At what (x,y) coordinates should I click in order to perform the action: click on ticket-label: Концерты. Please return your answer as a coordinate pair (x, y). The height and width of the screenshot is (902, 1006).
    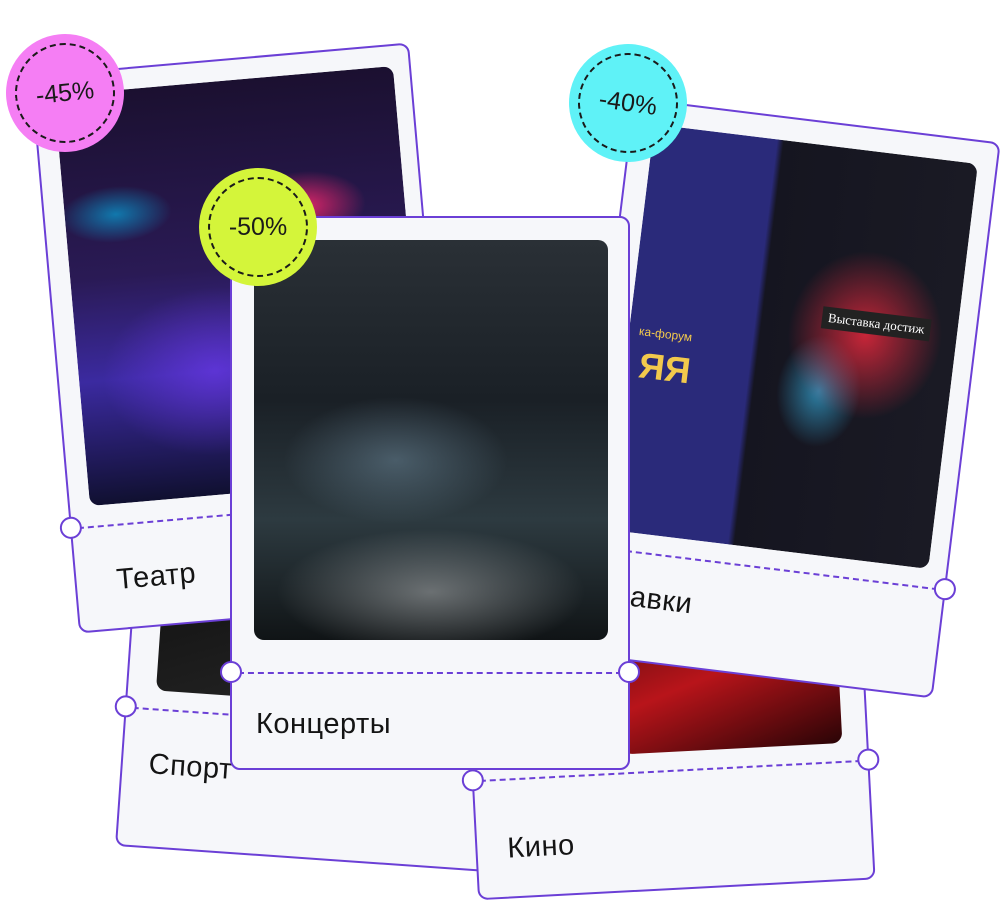
    Looking at the image, I should click on (324, 724).